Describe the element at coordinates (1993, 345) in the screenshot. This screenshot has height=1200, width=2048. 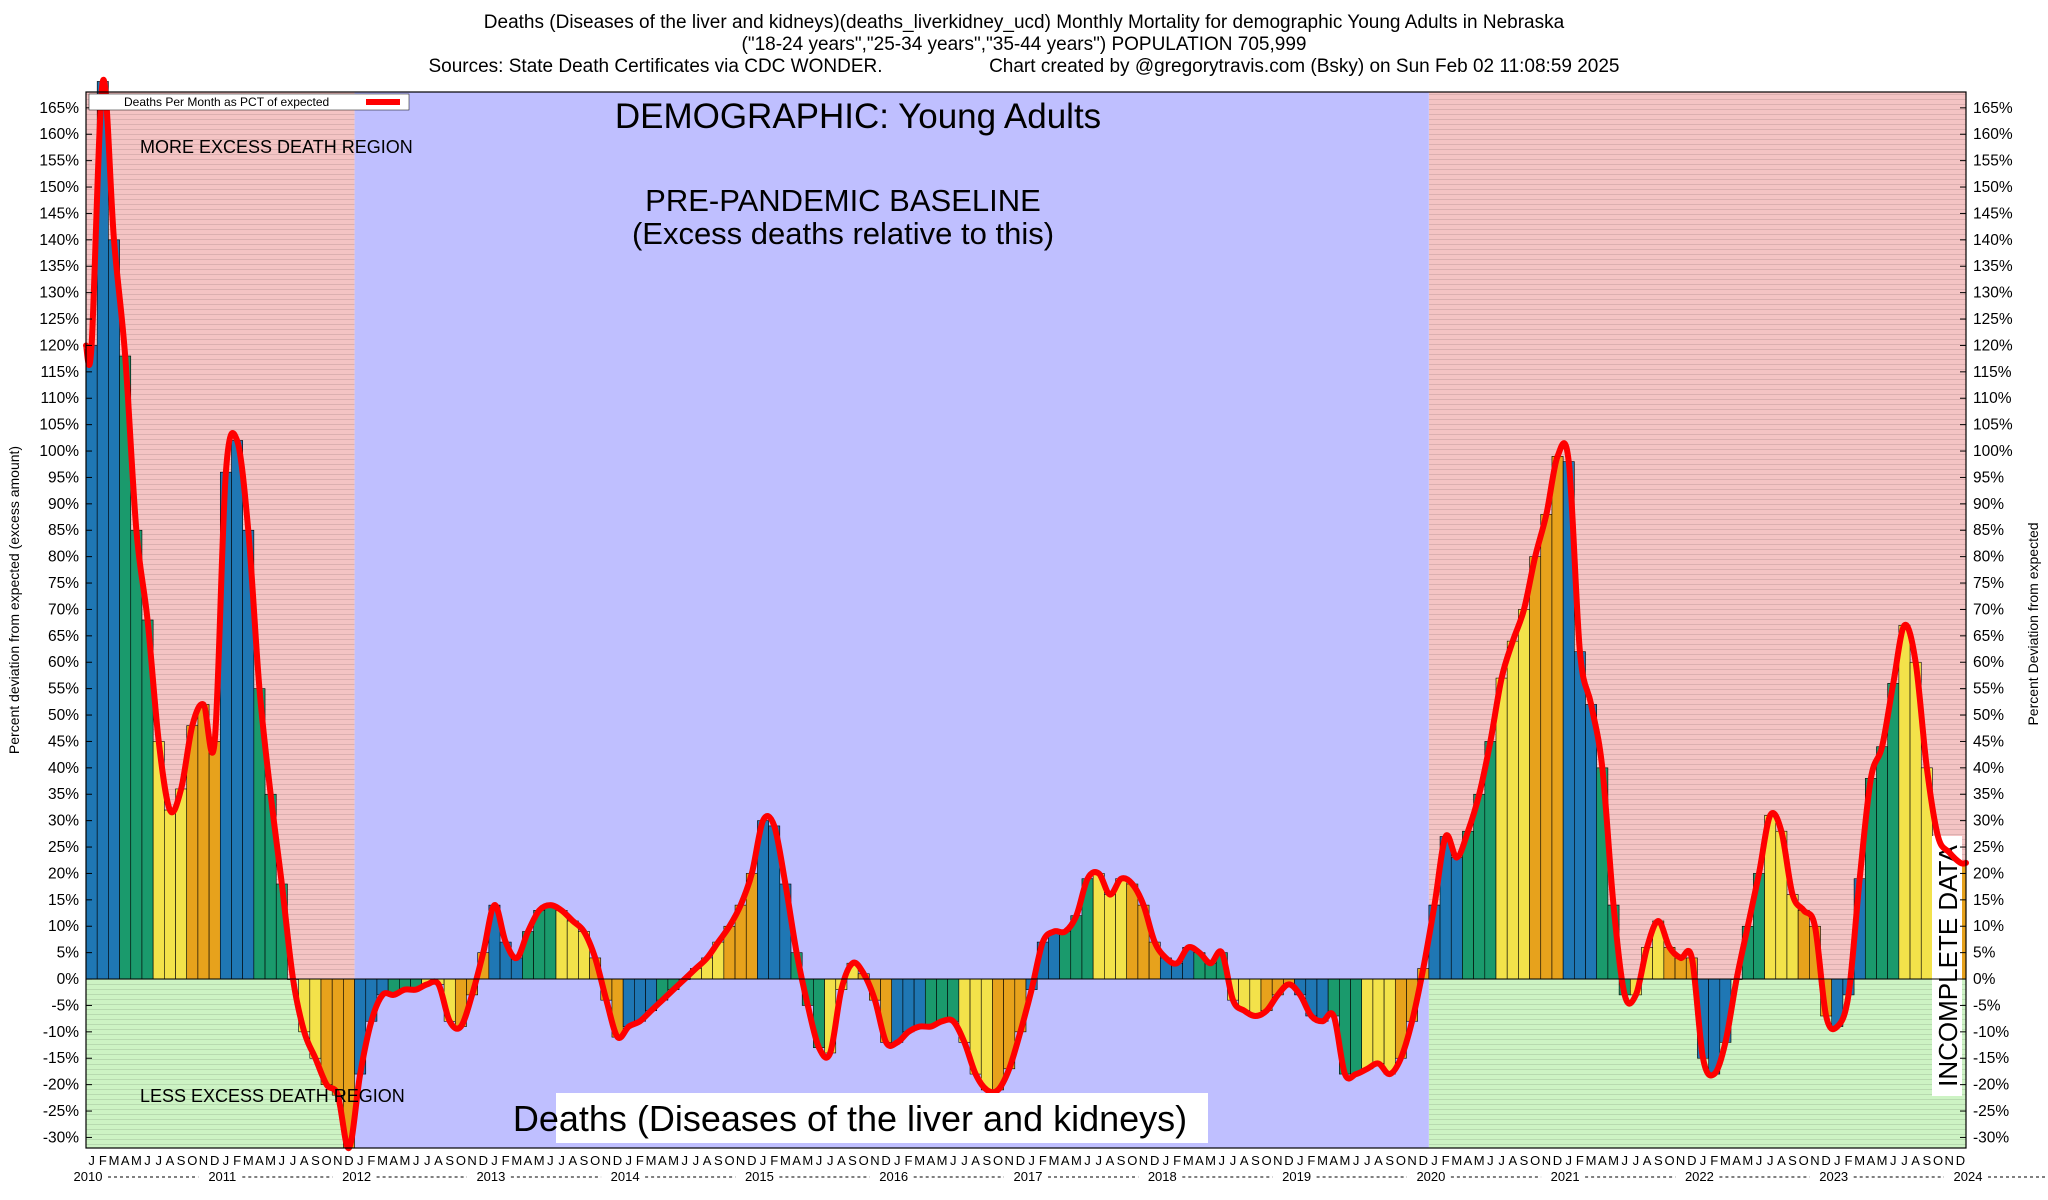
I see `y-tick-label-right: 120%` at that location.